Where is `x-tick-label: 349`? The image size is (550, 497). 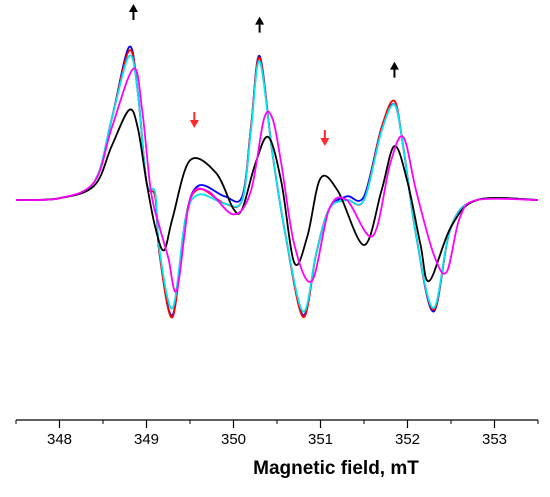
x-tick-label: 349 is located at coordinates (146, 439).